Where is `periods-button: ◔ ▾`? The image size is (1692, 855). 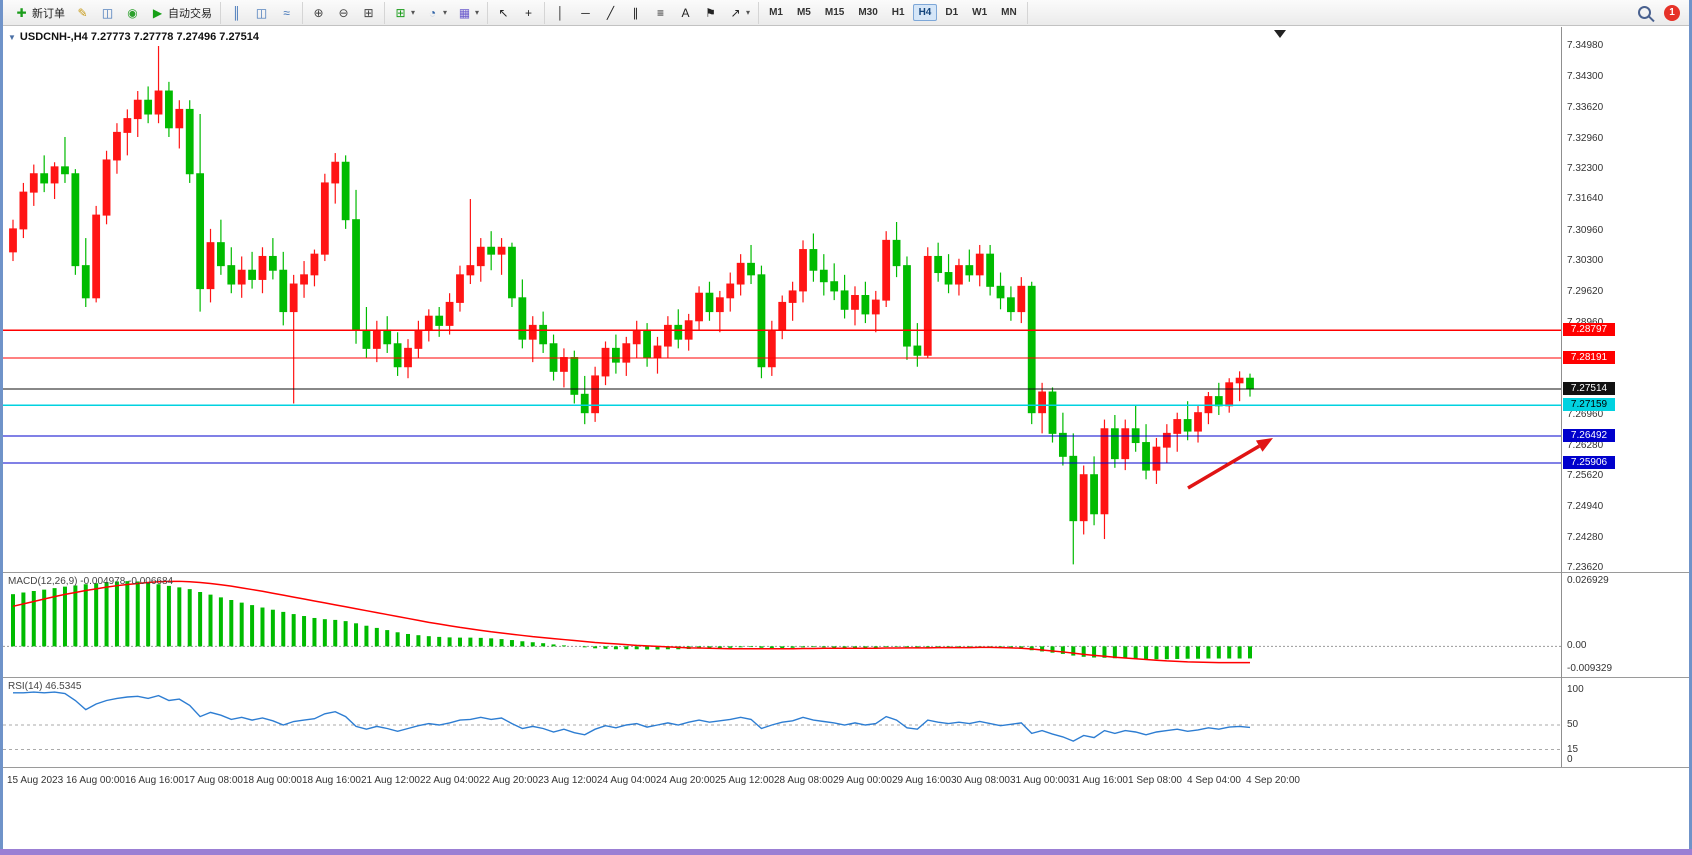 periods-button: ◔ ▾ is located at coordinates (436, 12).